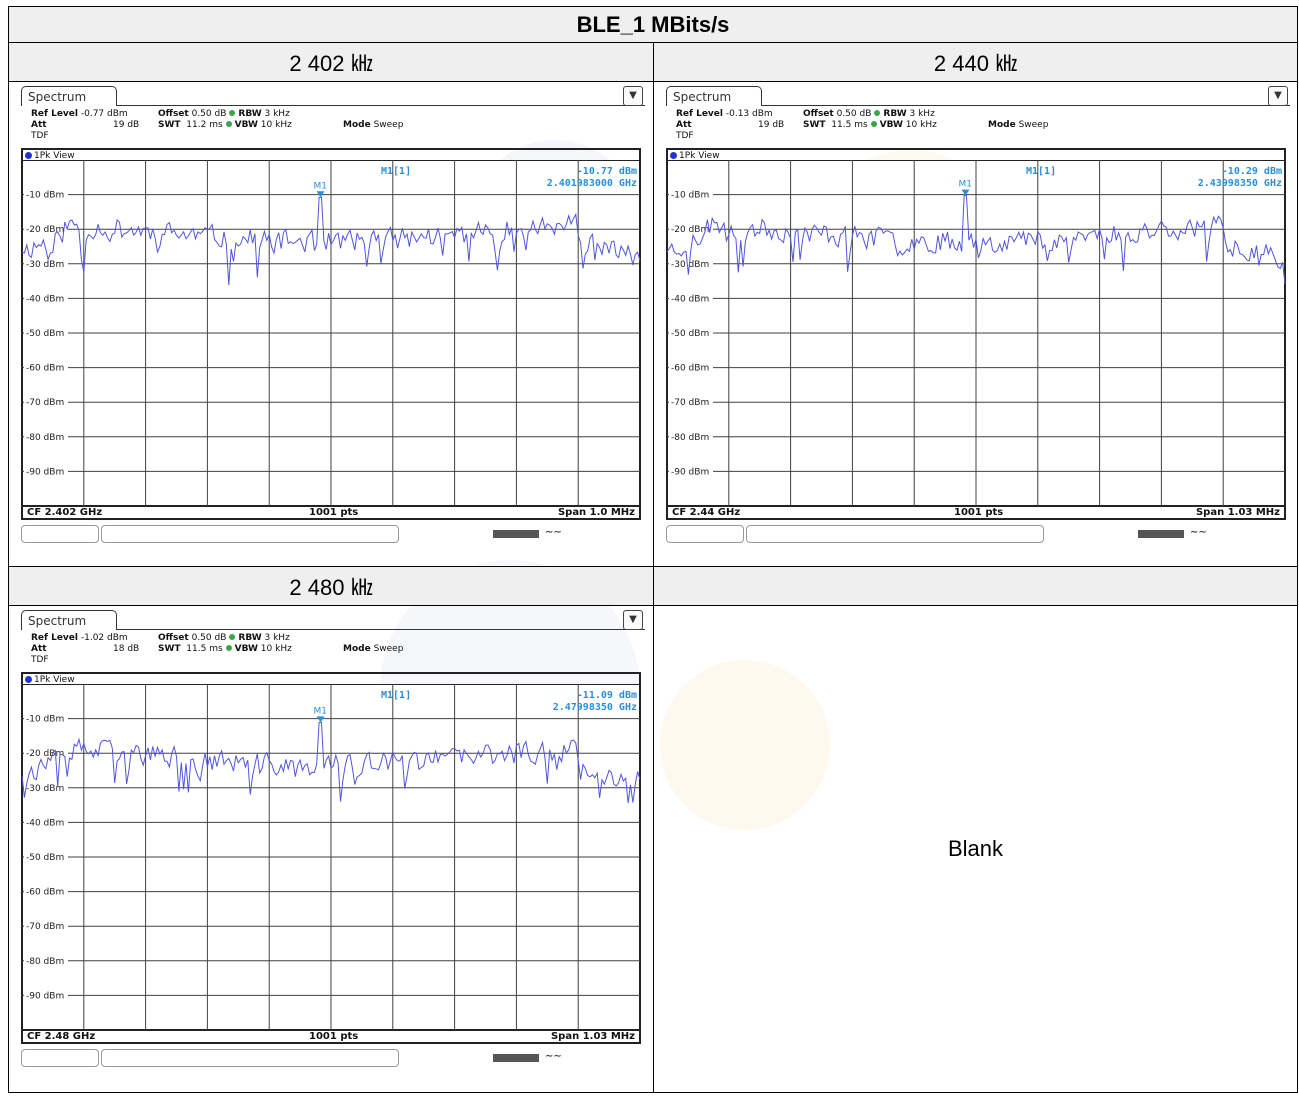  Describe the element at coordinates (104, 114) in the screenshot. I see `ref-level-value: -0.77 dBm` at that location.